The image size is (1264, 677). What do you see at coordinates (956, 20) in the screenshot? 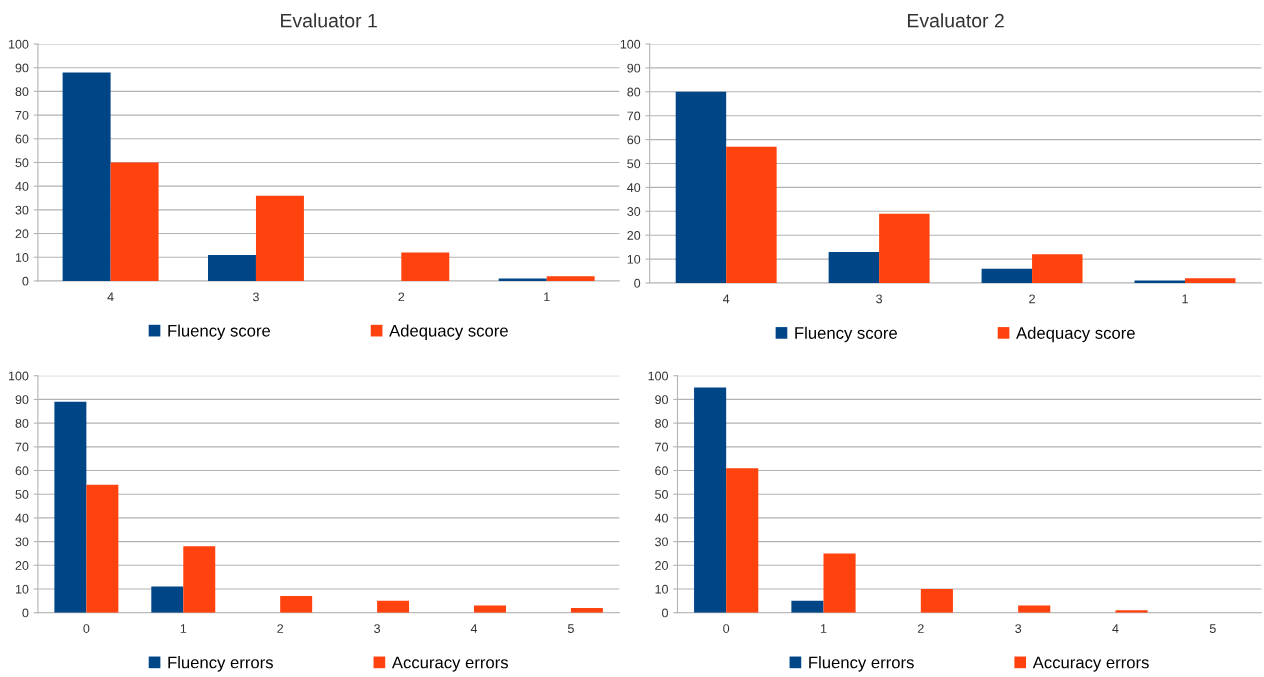
I see `chart-title: Evaluator 2` at bounding box center [956, 20].